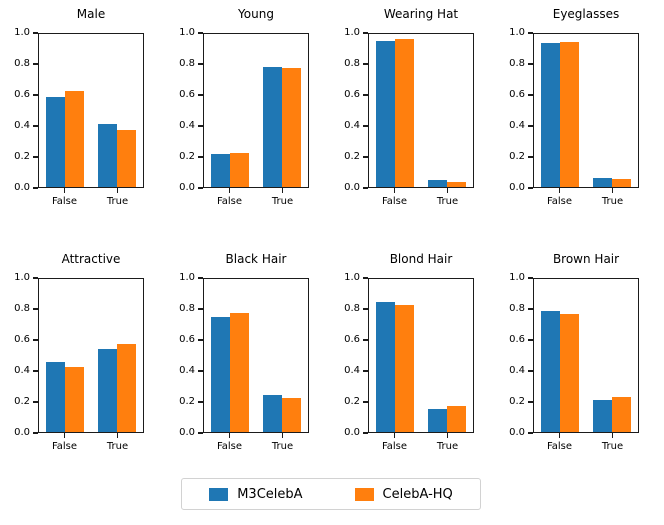 The width and height of the screenshot is (664, 525). I want to click on subplot-title: Male, so click(91, 14).